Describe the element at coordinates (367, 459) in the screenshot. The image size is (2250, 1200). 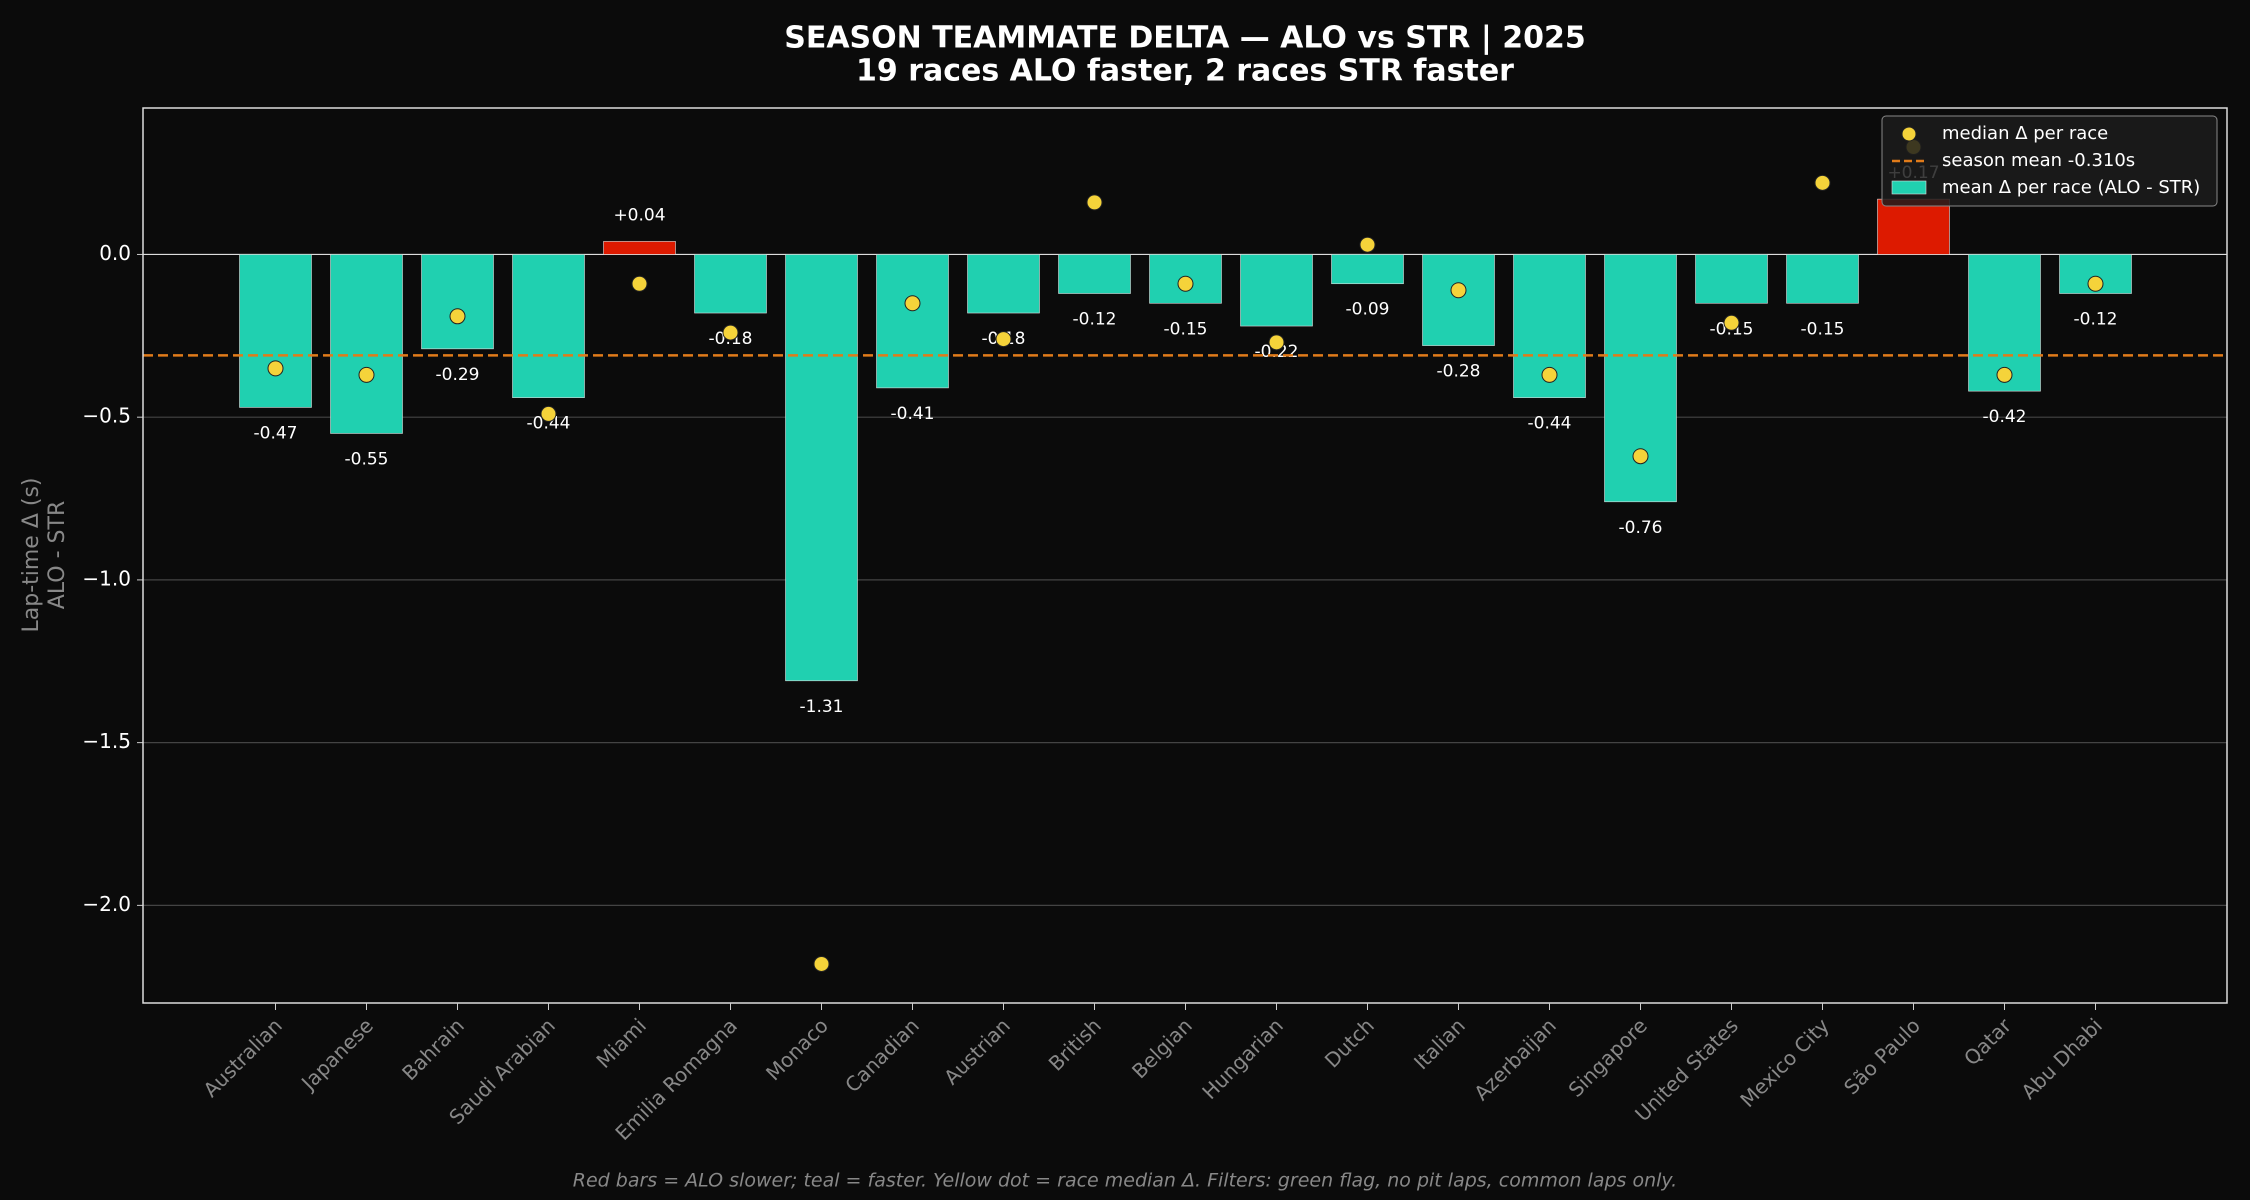
I see `value-label: -0.55` at that location.